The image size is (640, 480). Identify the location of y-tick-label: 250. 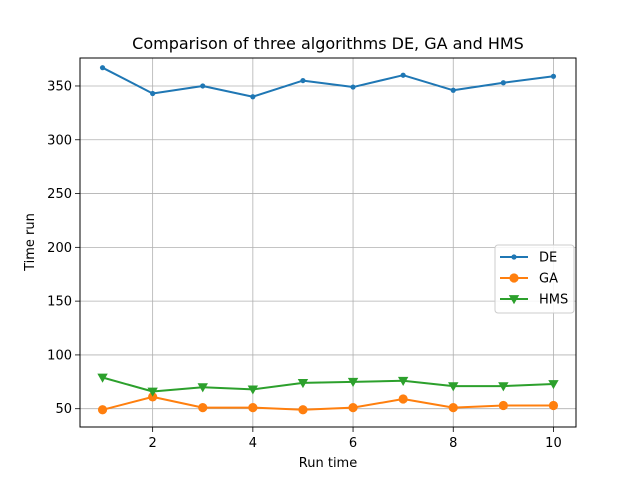
(59, 194).